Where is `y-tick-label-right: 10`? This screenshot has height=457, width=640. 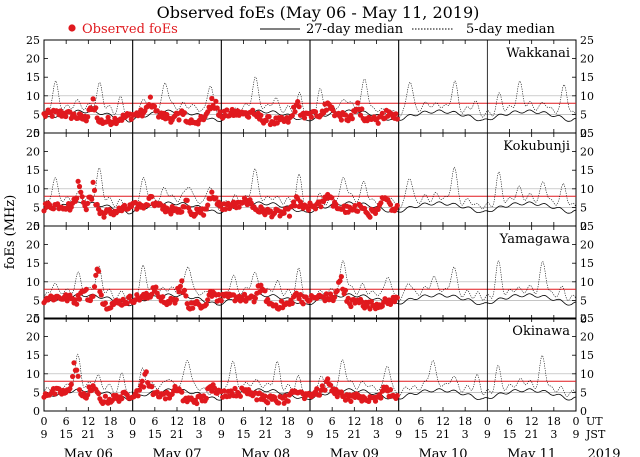 y-tick-label-right: 10 is located at coordinates (587, 96).